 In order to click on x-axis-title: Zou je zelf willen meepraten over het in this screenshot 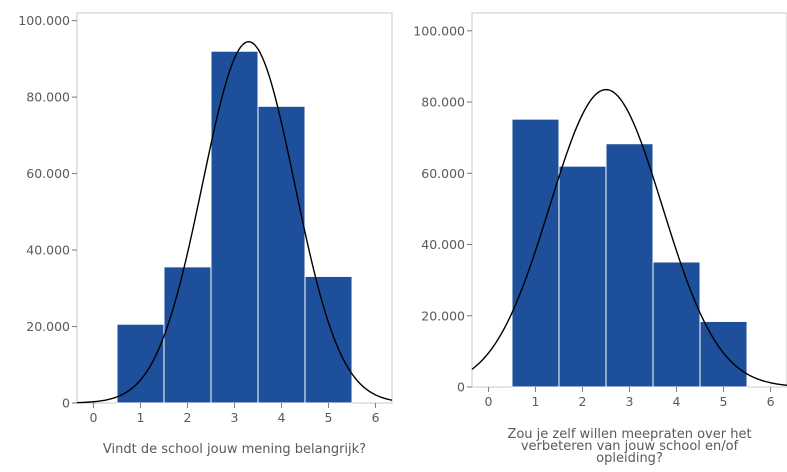, I will do `click(629, 434)`.